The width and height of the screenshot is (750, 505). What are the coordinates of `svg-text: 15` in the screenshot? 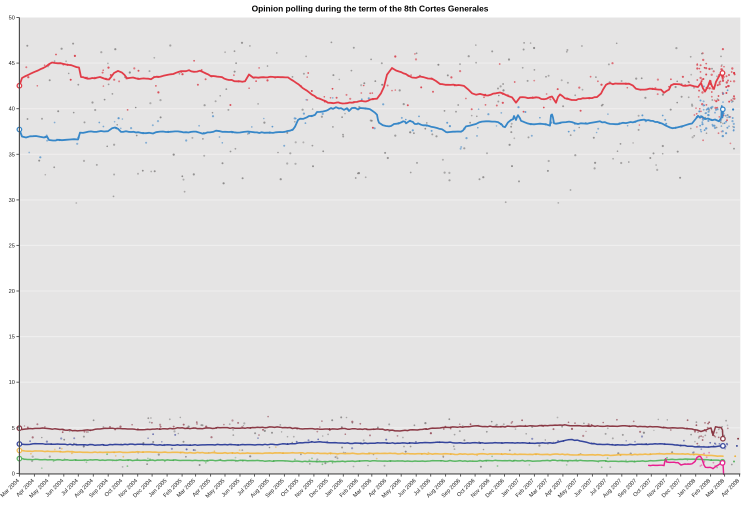 It's located at (12, 338).